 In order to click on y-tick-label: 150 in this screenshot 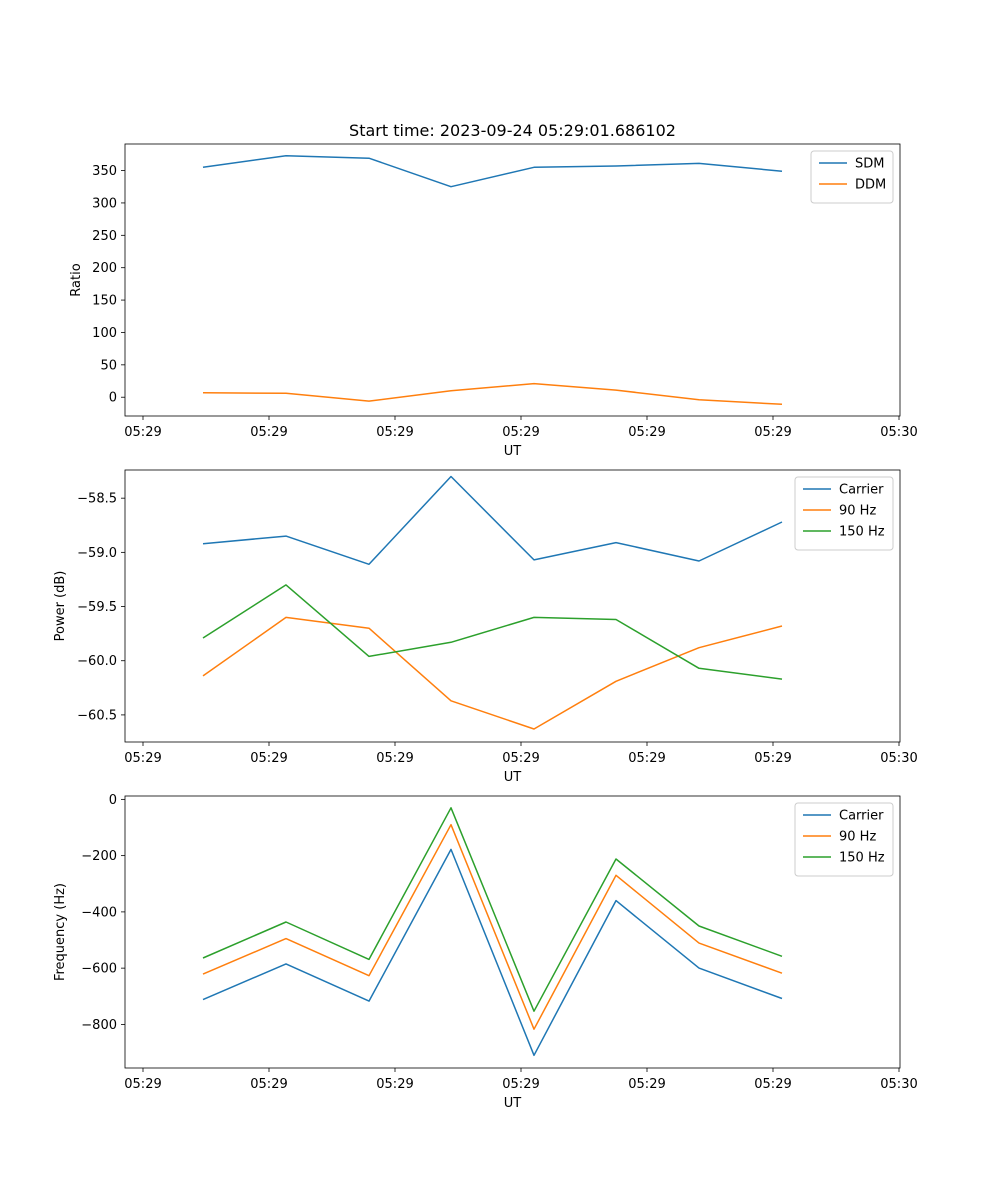, I will do `click(104, 301)`.